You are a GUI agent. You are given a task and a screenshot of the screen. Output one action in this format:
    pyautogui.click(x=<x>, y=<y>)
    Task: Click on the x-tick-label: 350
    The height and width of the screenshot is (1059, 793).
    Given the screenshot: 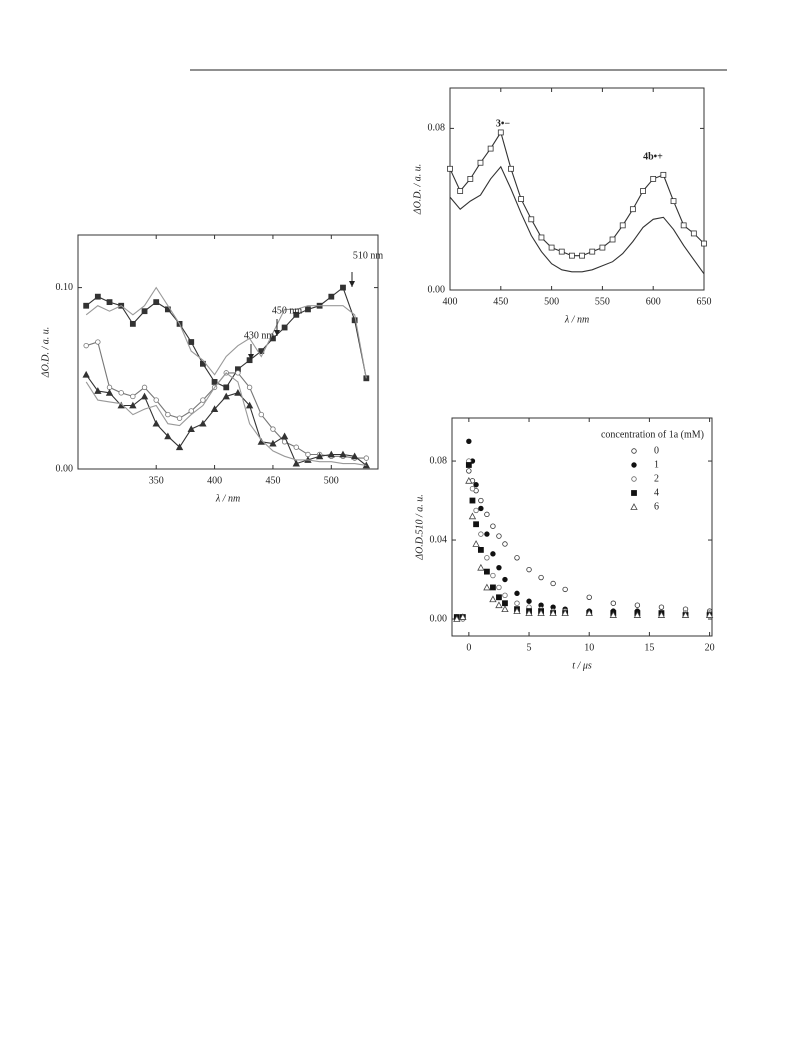 What is the action you would take?
    pyautogui.click(x=156, y=480)
    